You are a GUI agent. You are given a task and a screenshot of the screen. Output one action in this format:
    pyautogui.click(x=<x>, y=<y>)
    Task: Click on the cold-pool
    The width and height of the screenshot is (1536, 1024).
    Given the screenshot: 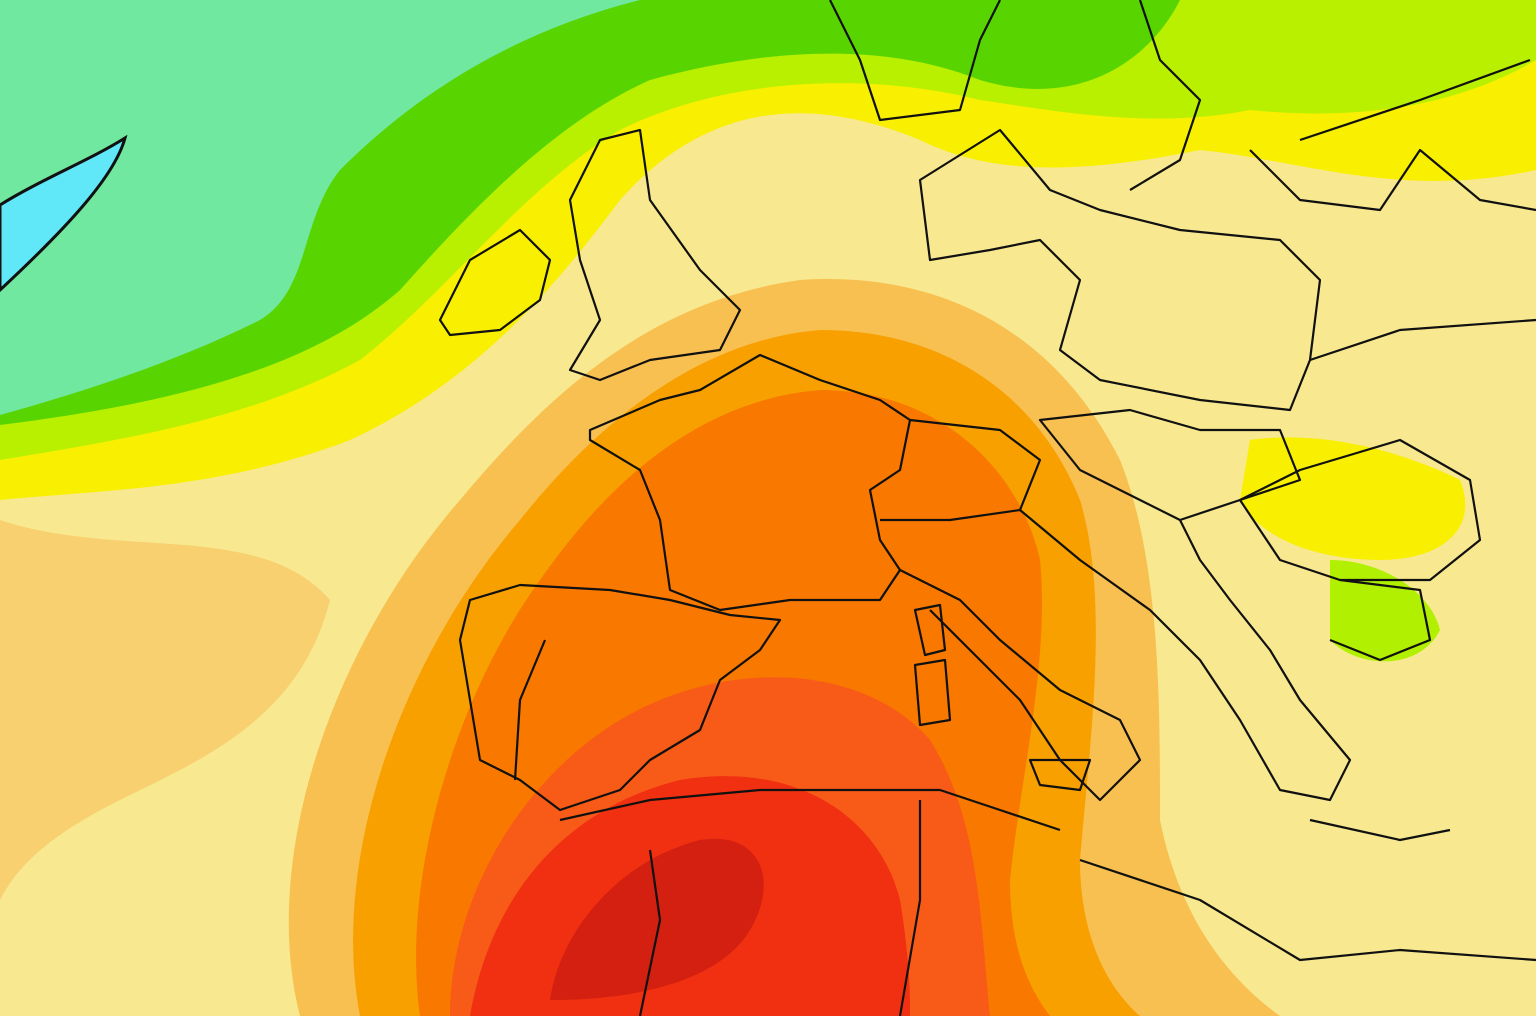 What is the action you would take?
    pyautogui.click(x=64, y=213)
    